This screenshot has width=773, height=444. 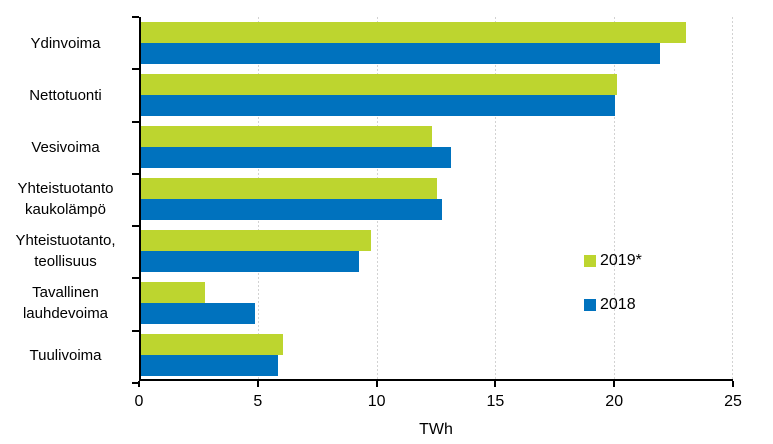 I want to click on category-label-2: Vesivoima, so click(x=65, y=147).